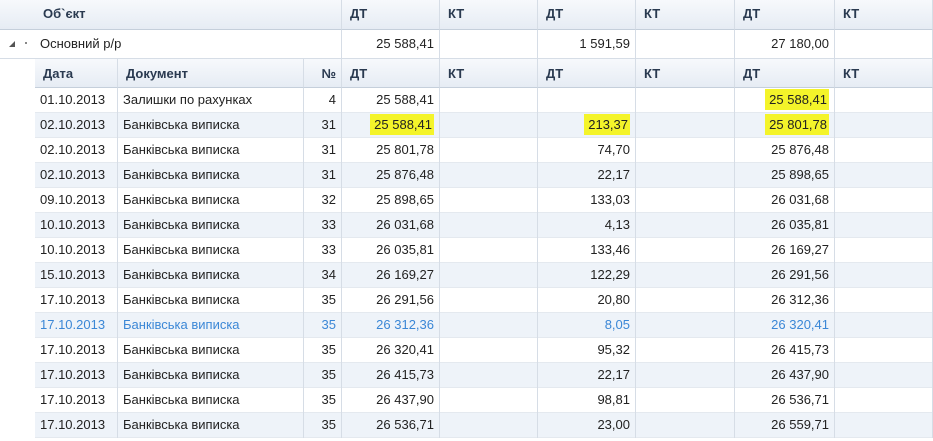 The image size is (933, 441). Describe the element at coordinates (405, 99) in the screenshot. I see `debit-value: 25 588,41` at that location.